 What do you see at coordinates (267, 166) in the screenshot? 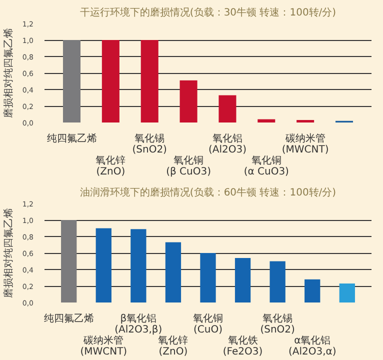
I see `x-tick-label: 氧化铜(α CuO3)` at bounding box center [267, 166].